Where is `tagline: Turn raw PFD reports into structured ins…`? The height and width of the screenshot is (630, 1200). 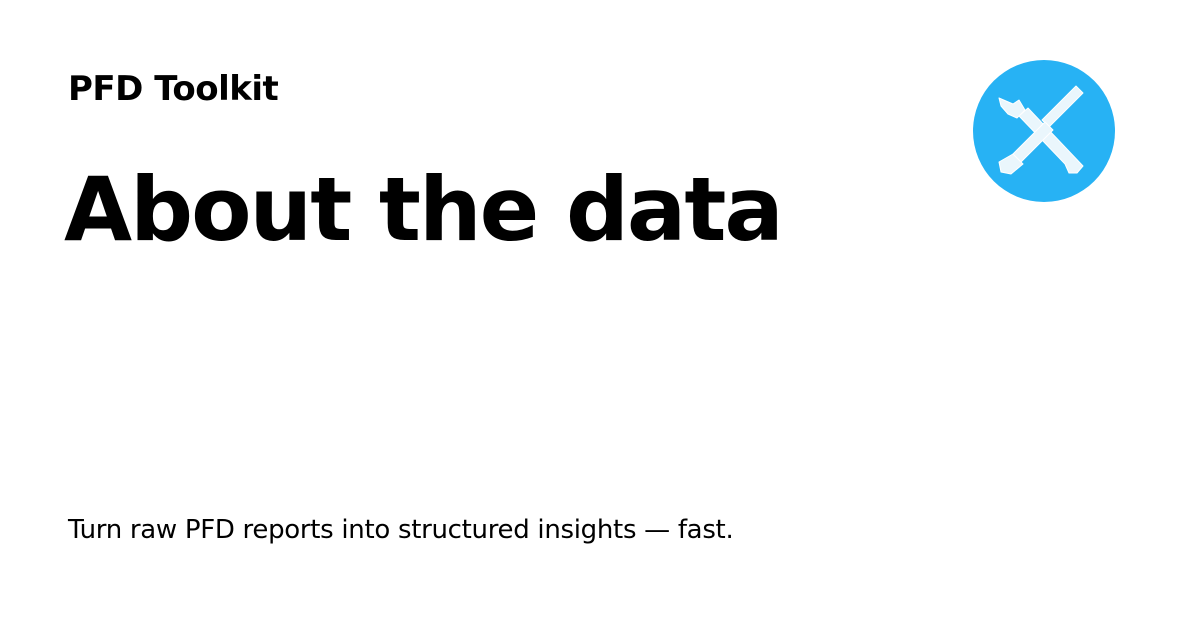 tagline: Turn raw PFD reports into structured ins… is located at coordinates (401, 530).